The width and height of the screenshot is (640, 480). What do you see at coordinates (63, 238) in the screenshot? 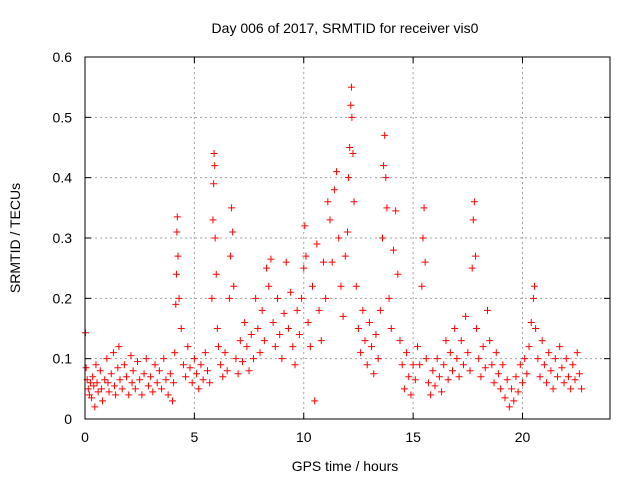
I see `y-tick-labels: 0 0.1 0.2 0.3 0.4 0.5 0.6` at bounding box center [63, 238].